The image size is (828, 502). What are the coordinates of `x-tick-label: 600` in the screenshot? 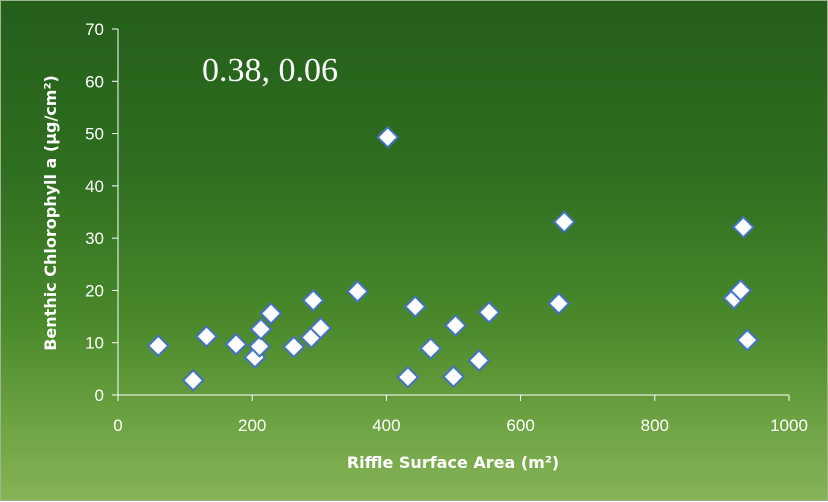 It's located at (520, 425).